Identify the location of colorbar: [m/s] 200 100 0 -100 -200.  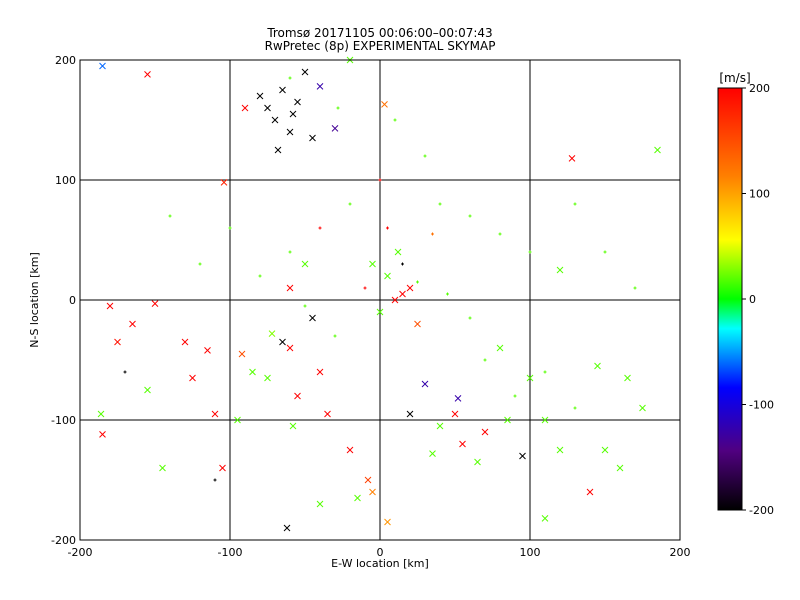
(745, 294).